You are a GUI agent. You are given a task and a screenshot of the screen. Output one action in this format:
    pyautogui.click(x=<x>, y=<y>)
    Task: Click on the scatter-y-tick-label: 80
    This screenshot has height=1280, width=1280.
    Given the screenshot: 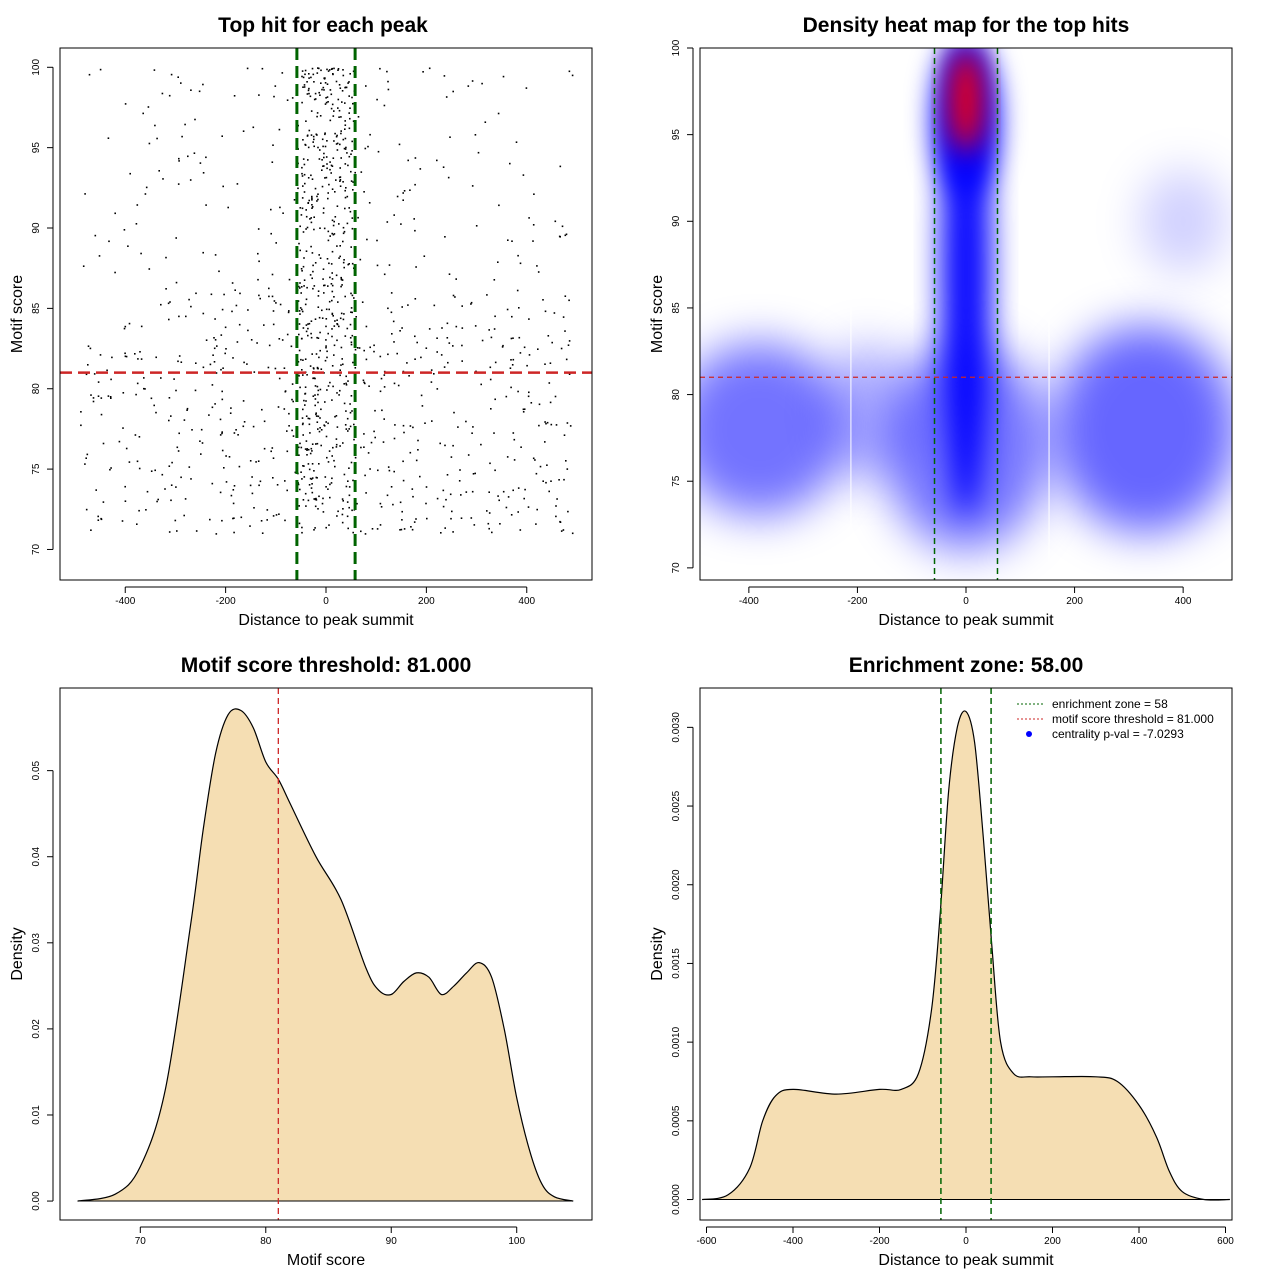 What is the action you would take?
    pyautogui.click(x=36, y=389)
    